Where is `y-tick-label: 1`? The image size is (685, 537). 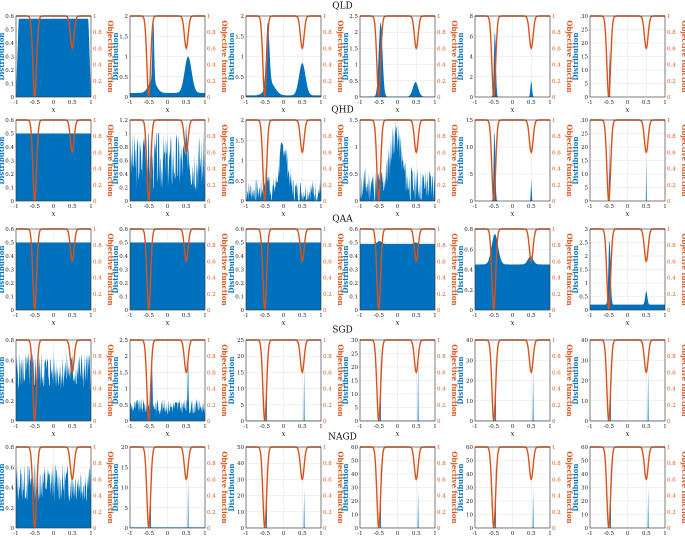
y-tick-label: 1 is located at coordinates (127, 58).